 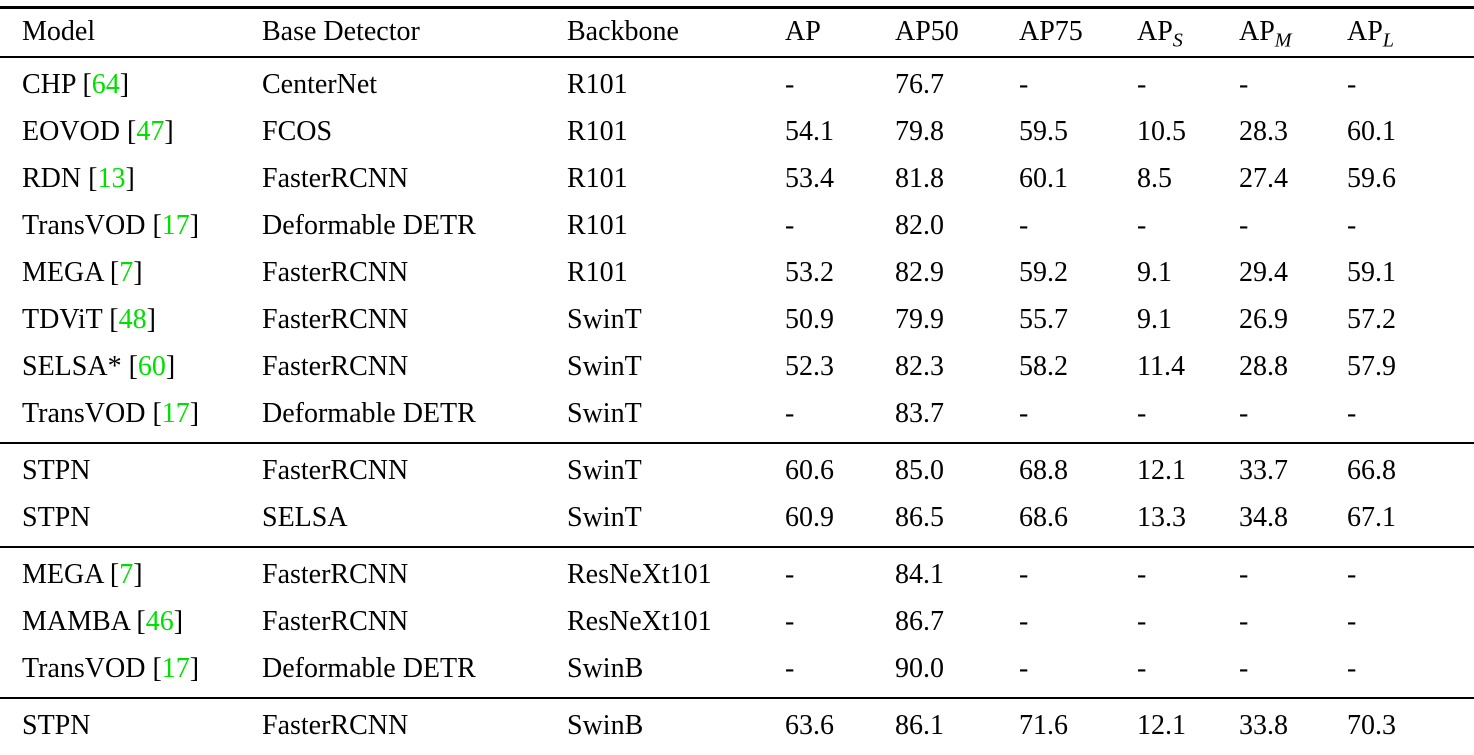 What do you see at coordinates (1388, 40) in the screenshot?
I see `column-header-subscript: L` at bounding box center [1388, 40].